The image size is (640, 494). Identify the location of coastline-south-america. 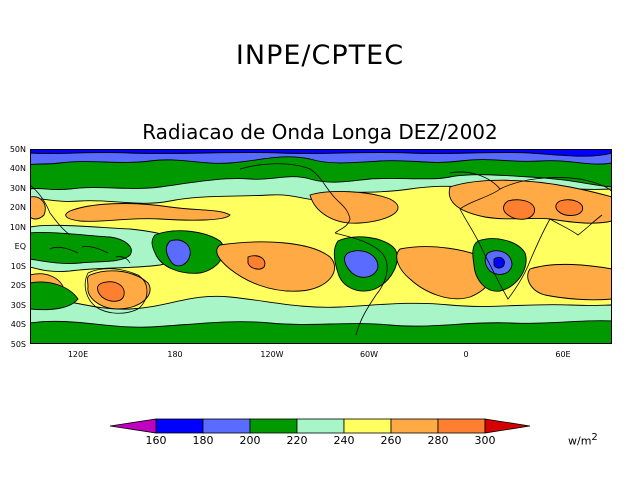
(361, 284).